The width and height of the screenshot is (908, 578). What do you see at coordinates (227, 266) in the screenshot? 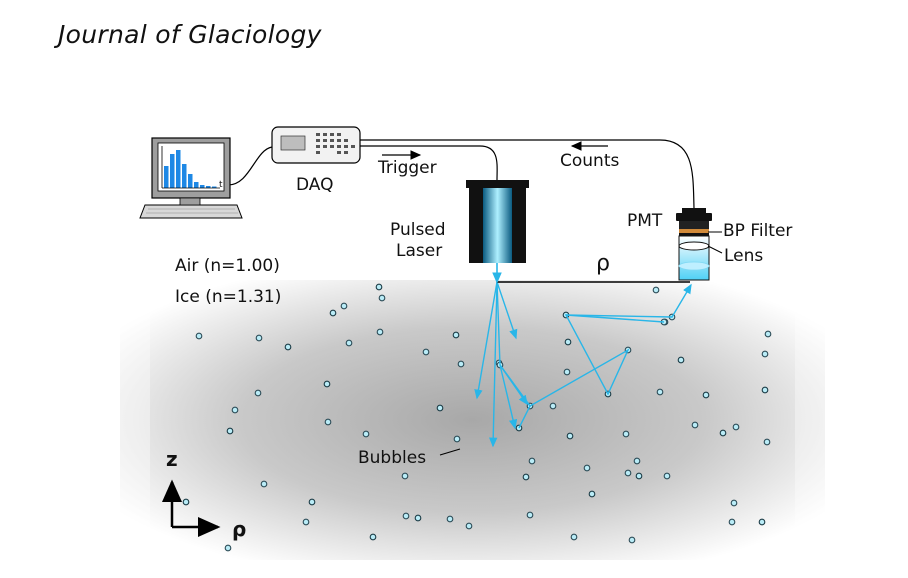
I see `air-label: Air (n=1.00)` at bounding box center [227, 266].